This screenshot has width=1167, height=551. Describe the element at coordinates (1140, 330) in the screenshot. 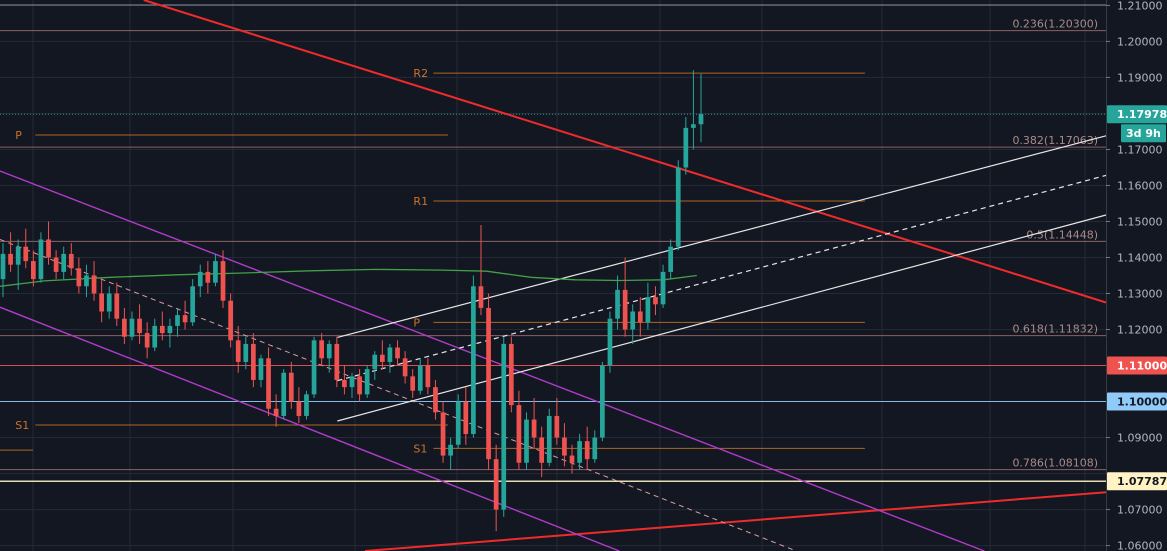

I see `price-tick-label: 1.12000` at that location.